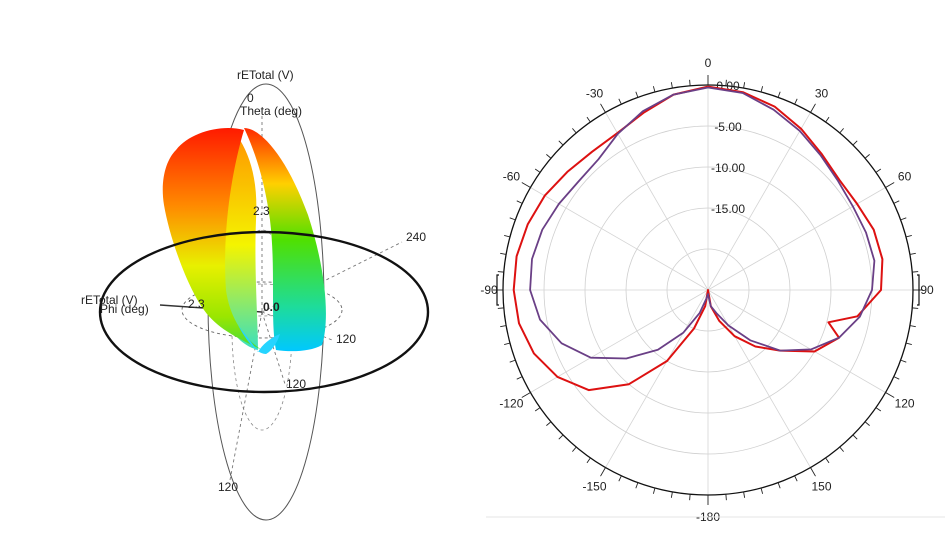 The image size is (947, 546). I want to click on polar-angle-label: 60, so click(905, 177).